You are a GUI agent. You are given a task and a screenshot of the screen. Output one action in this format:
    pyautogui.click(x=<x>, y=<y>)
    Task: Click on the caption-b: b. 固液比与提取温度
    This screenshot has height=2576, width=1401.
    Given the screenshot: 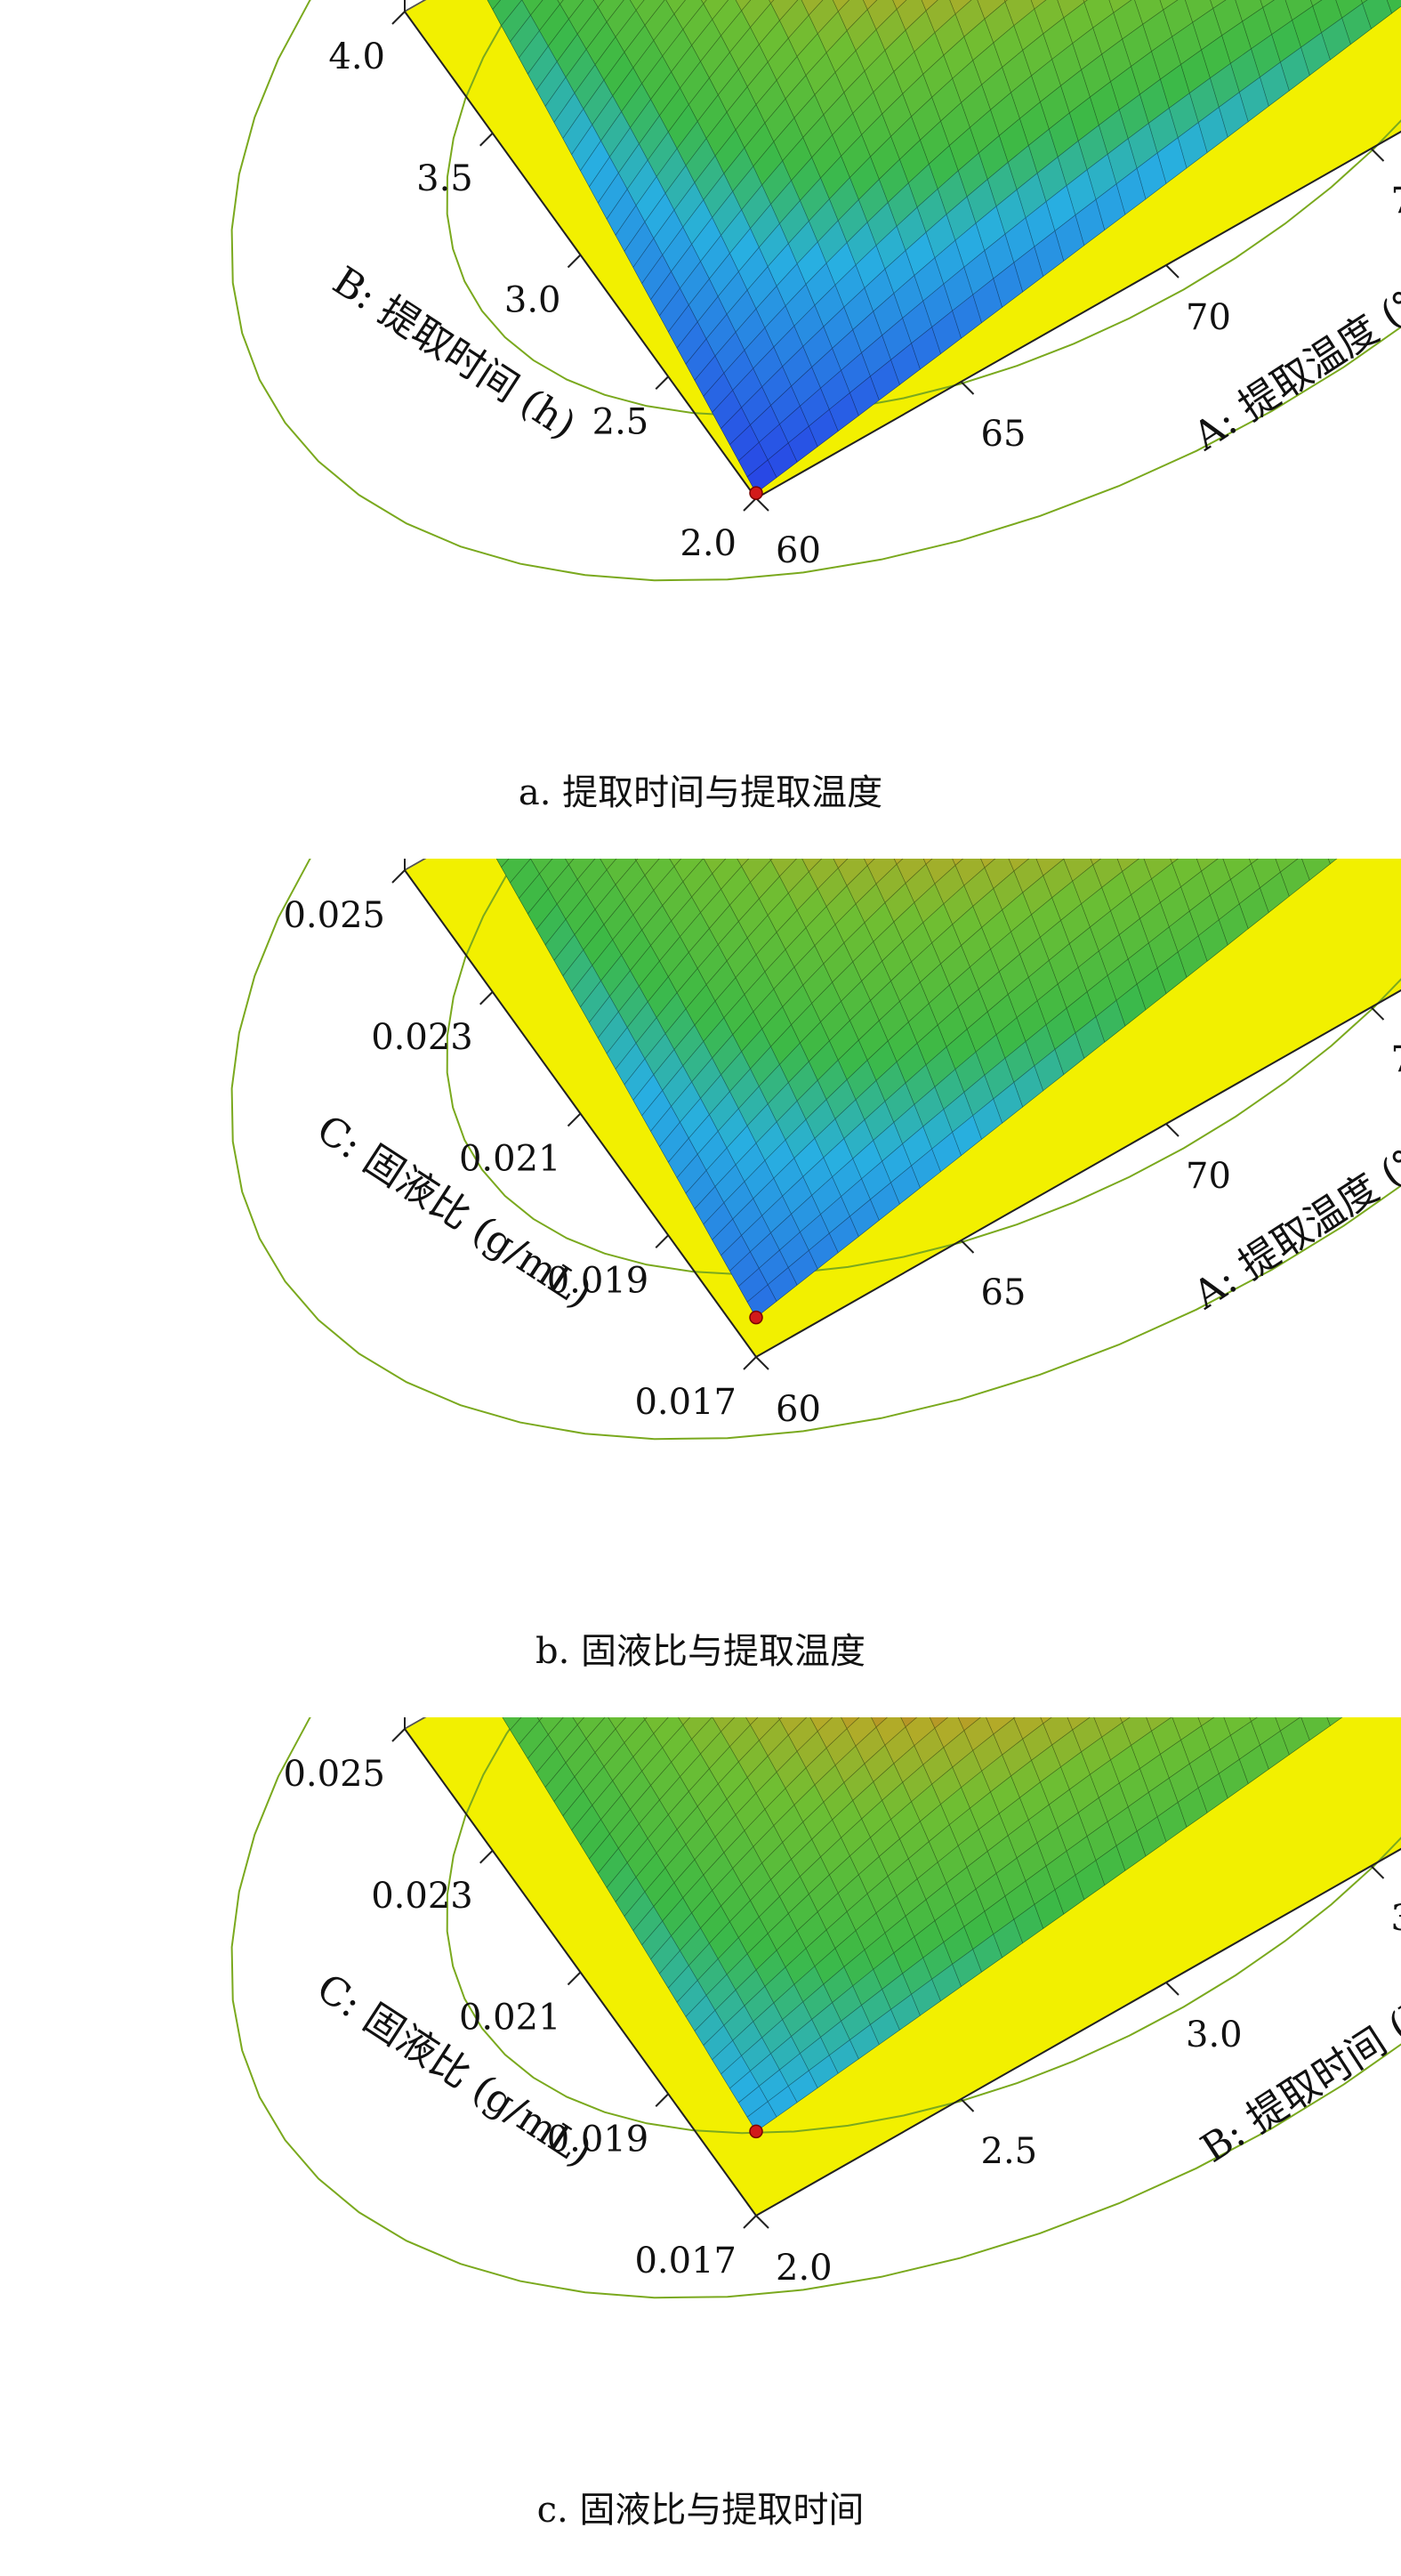 What is the action you would take?
    pyautogui.click(x=700, y=1651)
    